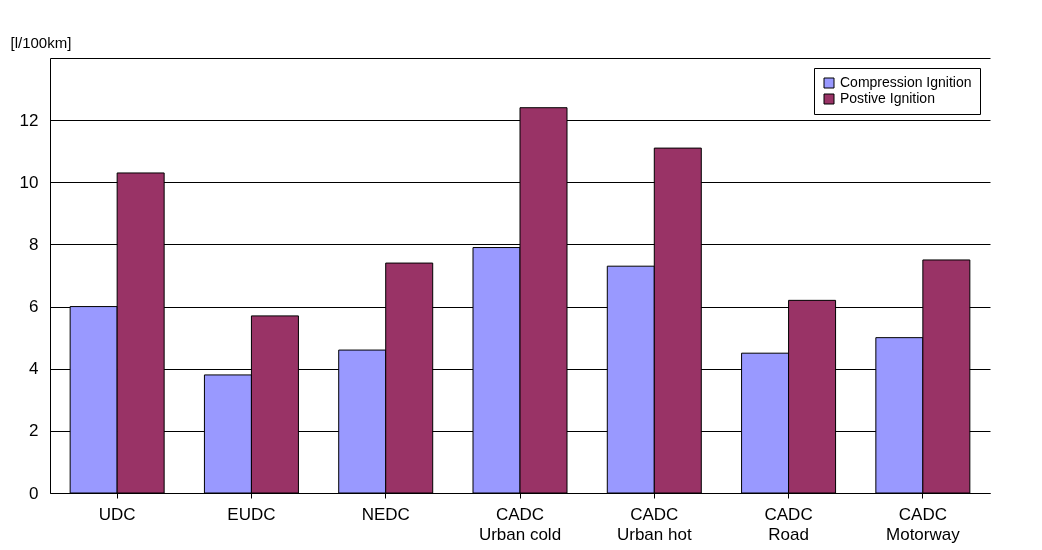  I want to click on x-tick-label: NEDC, so click(385, 514).